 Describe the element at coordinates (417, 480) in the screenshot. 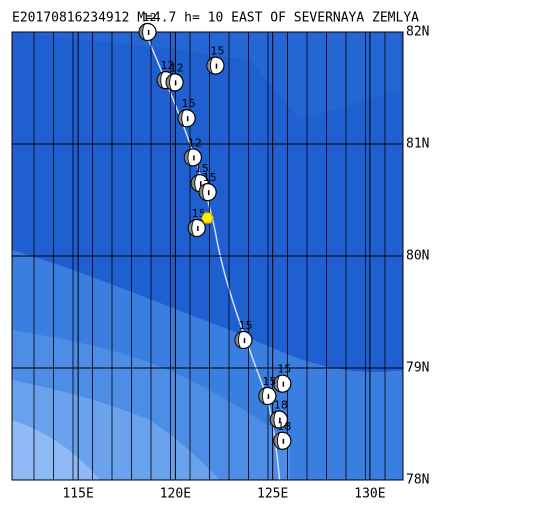

I see `lat-tick-label: 78N` at that location.